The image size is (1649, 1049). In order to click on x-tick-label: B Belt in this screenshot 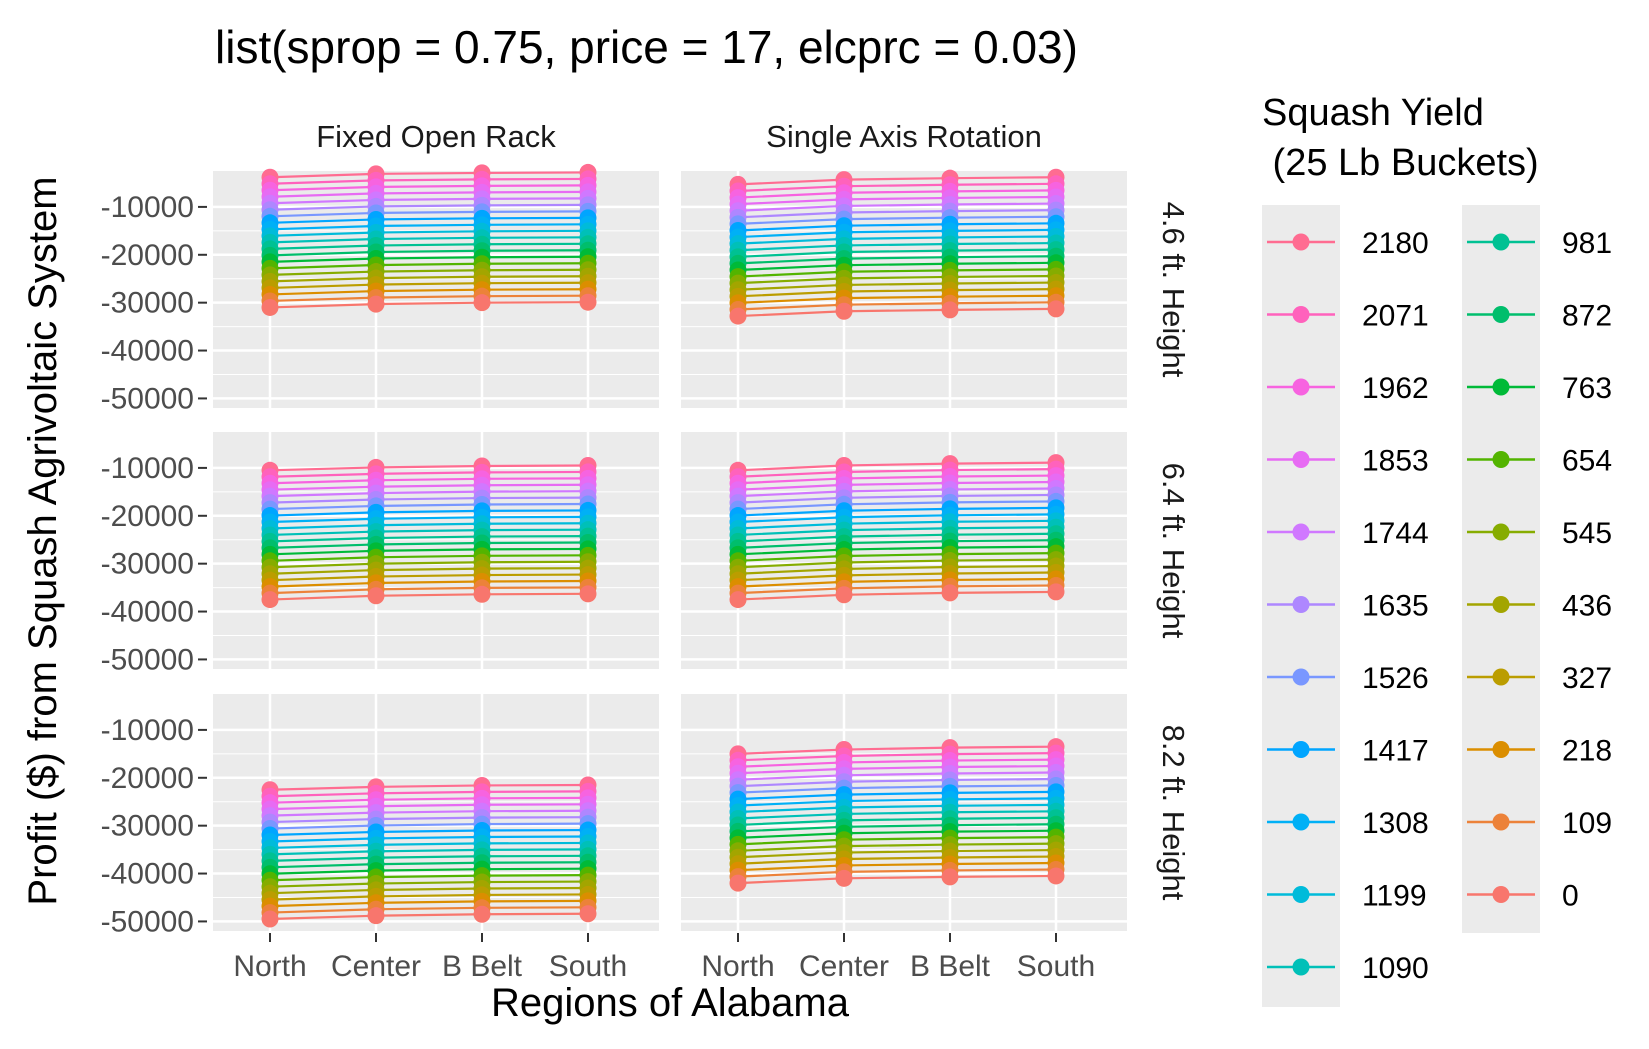, I will do `click(950, 966)`.